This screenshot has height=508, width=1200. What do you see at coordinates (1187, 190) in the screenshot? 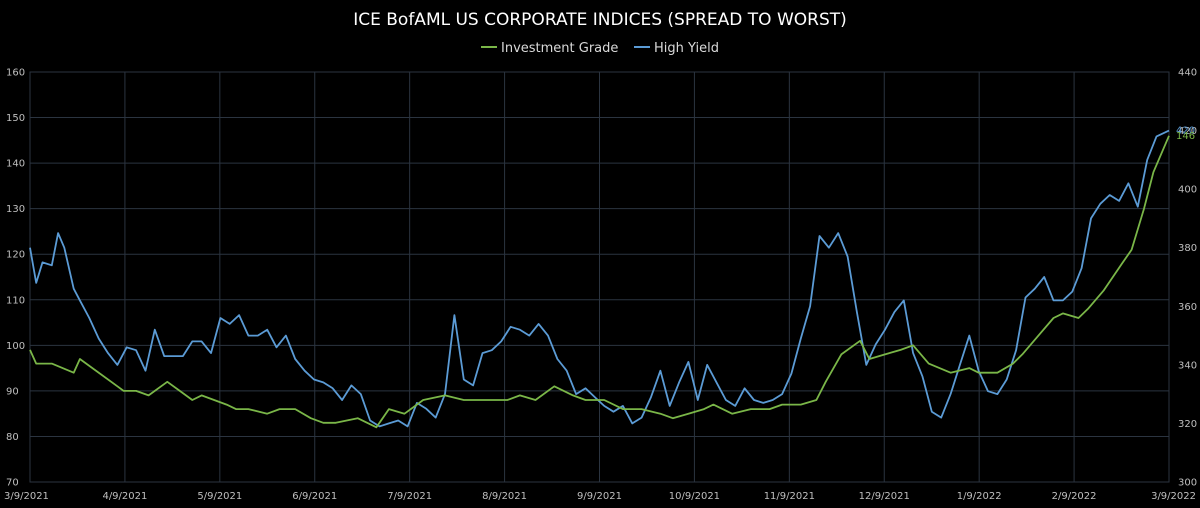
I see `y-right-tick-label: 400` at bounding box center [1187, 190].